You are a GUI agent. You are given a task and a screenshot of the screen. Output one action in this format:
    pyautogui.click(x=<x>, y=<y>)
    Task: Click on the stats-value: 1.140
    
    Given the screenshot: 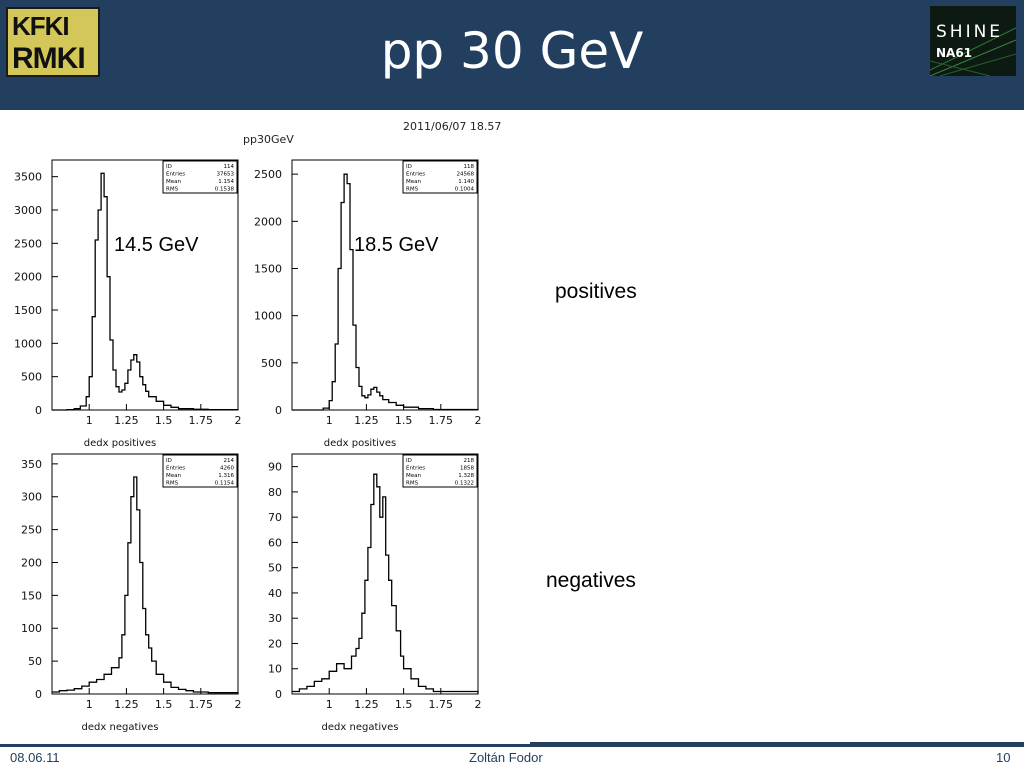 What is the action you would take?
    pyautogui.click(x=466, y=182)
    